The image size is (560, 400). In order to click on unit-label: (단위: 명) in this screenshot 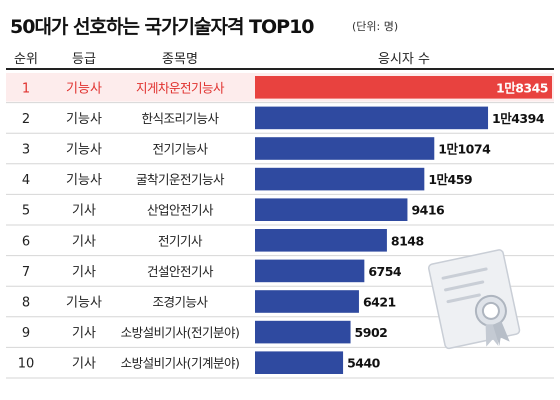, I will do `click(375, 26)`.